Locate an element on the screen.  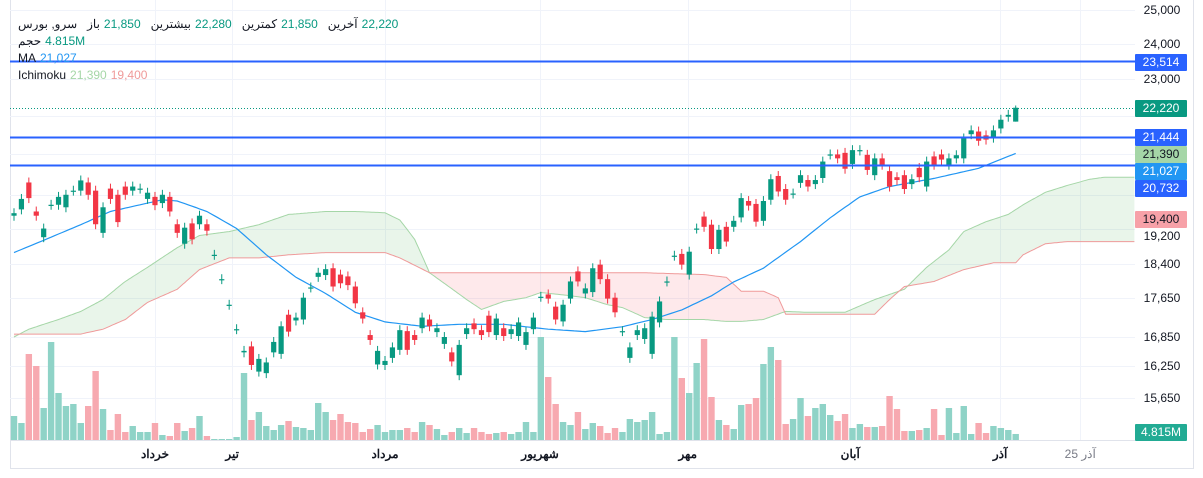
ma-badge: 21,027 is located at coordinates (1161, 171).